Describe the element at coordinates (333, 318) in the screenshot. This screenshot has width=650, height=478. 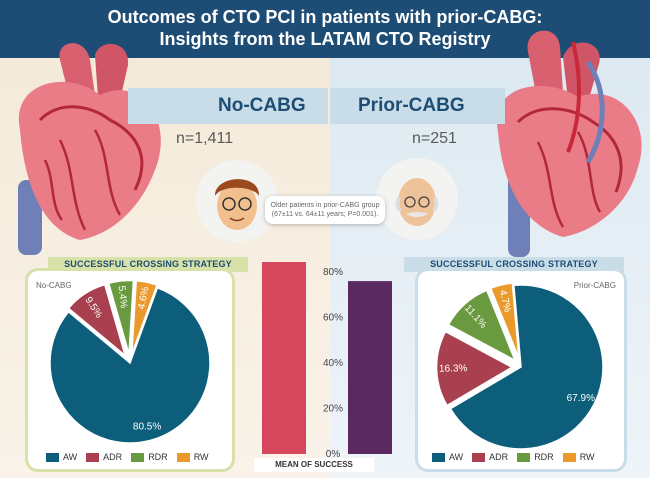
I see `y-tick-label: 60%` at that location.